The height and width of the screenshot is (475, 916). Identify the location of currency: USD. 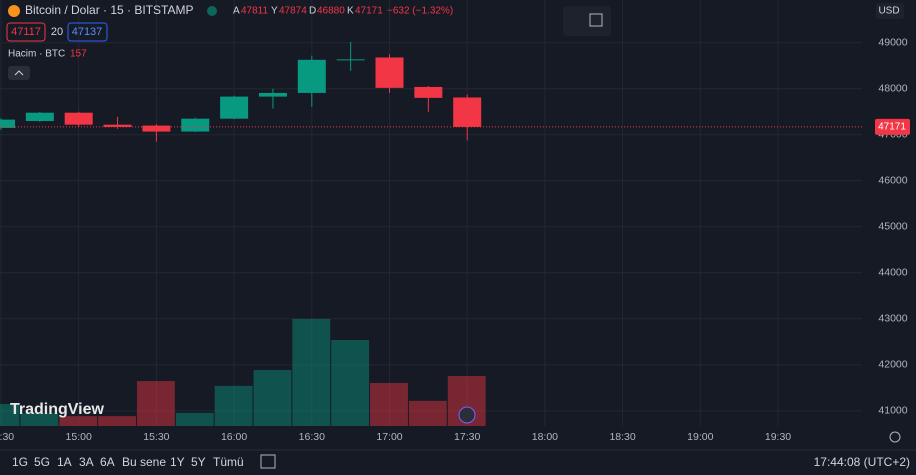
(888, 11).